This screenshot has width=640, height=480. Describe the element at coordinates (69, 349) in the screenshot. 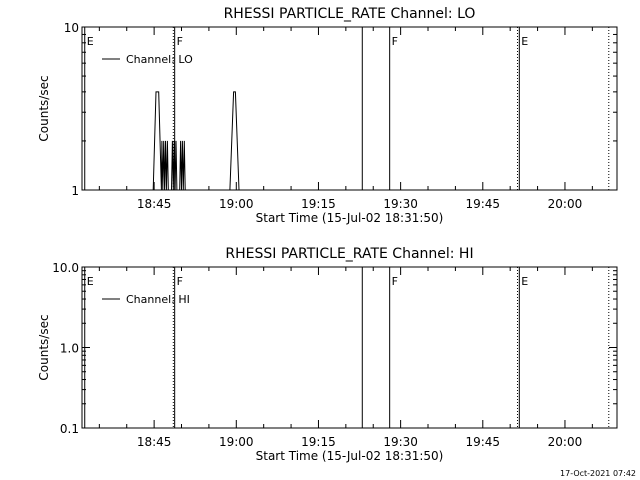

I see `y-tick-label: 1.0` at that location.